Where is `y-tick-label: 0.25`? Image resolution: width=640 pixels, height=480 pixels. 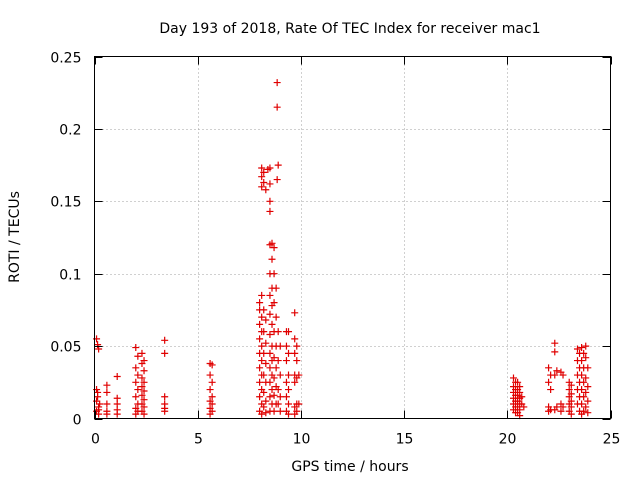 y-tick-label: 0.25 is located at coordinates (65, 59).